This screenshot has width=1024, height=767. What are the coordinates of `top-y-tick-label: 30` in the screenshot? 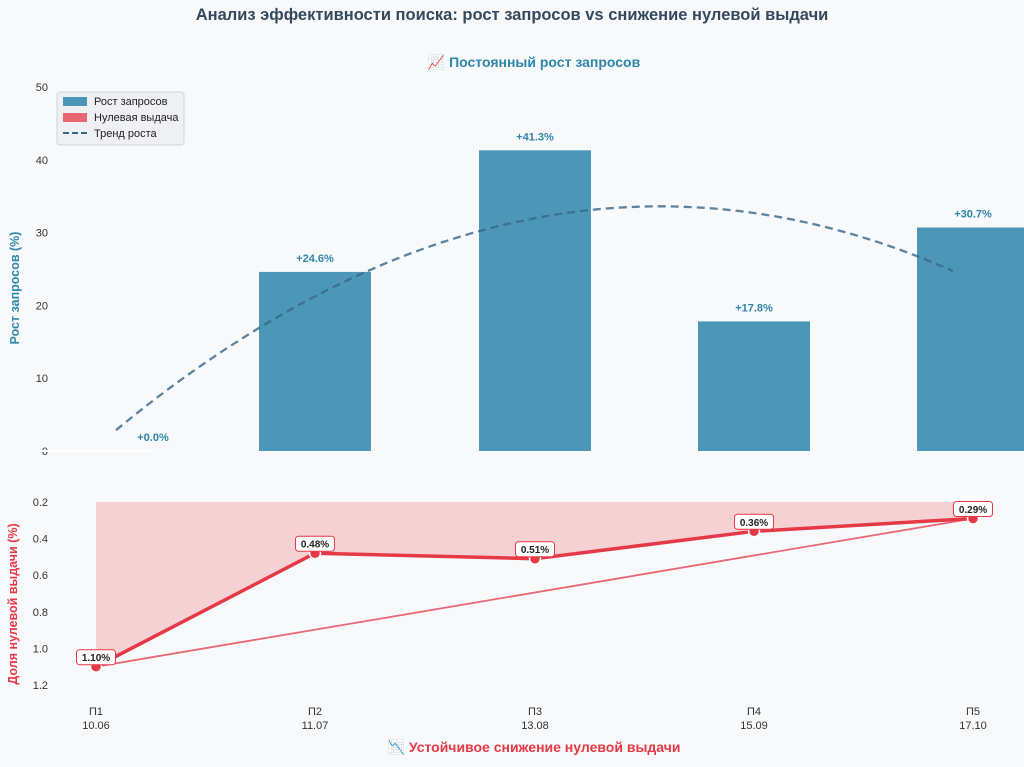 It's located at (42, 234).